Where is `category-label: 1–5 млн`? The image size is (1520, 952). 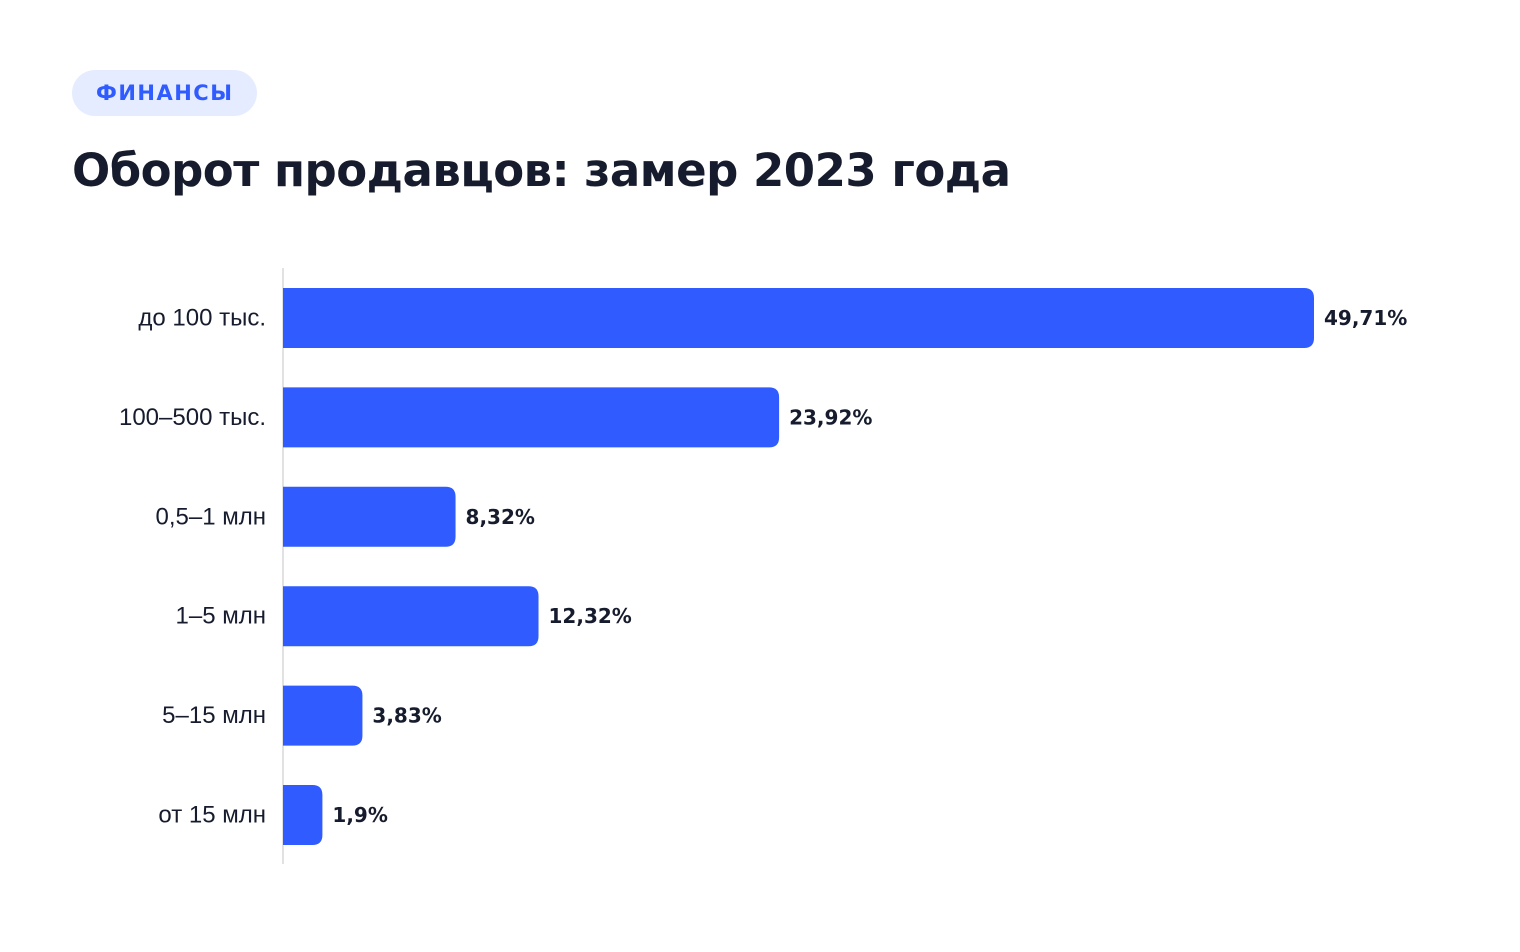
category-label: 1–5 млн is located at coordinates (221, 616).